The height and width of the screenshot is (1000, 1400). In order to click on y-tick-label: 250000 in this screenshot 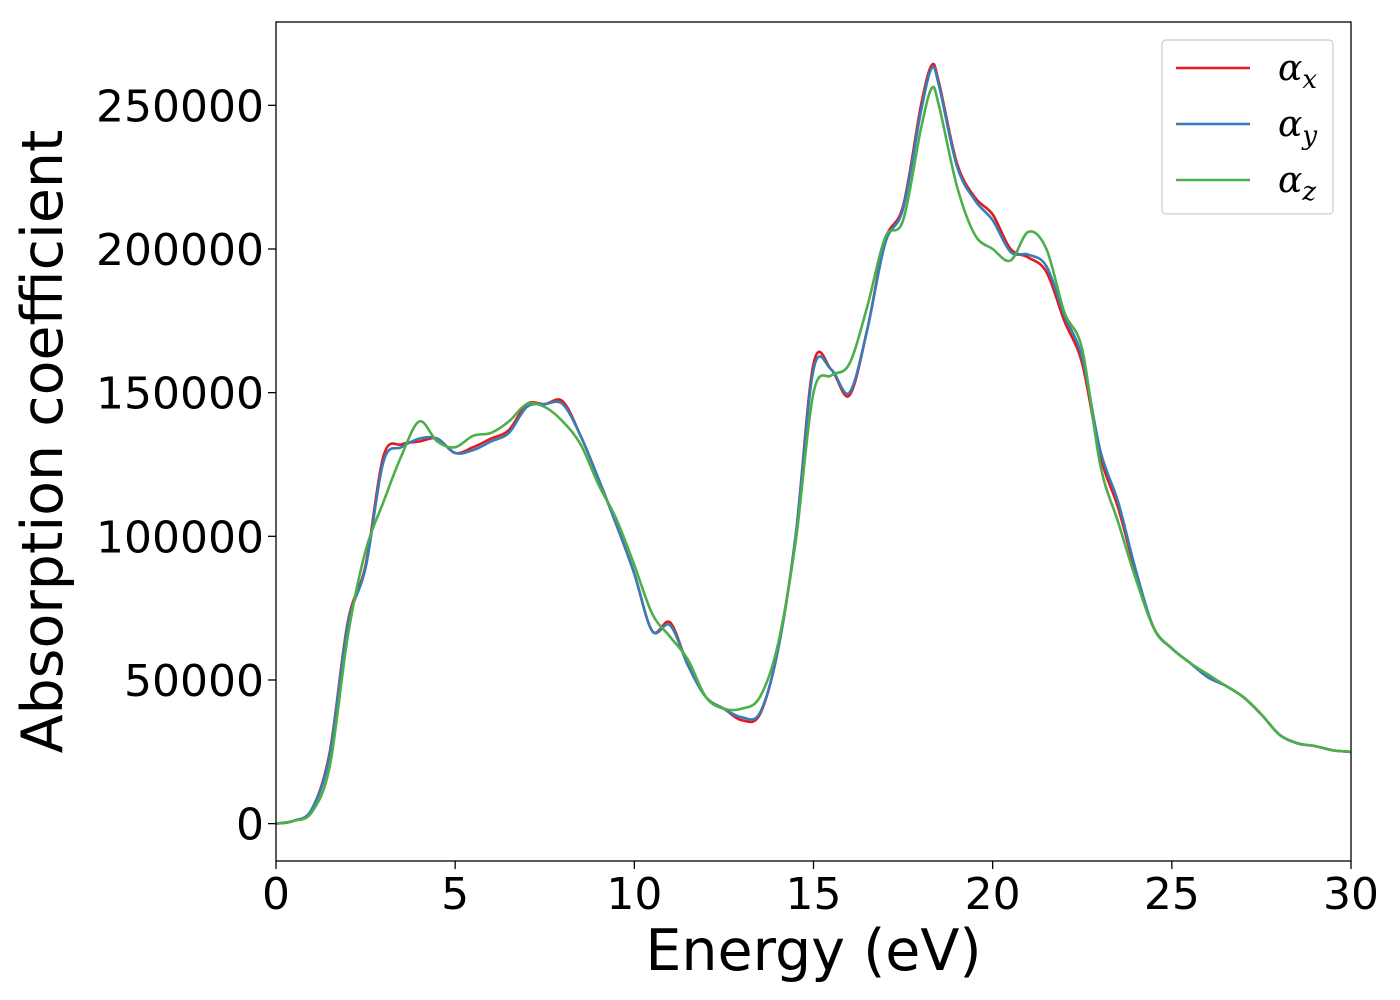, I will do `click(180, 106)`.